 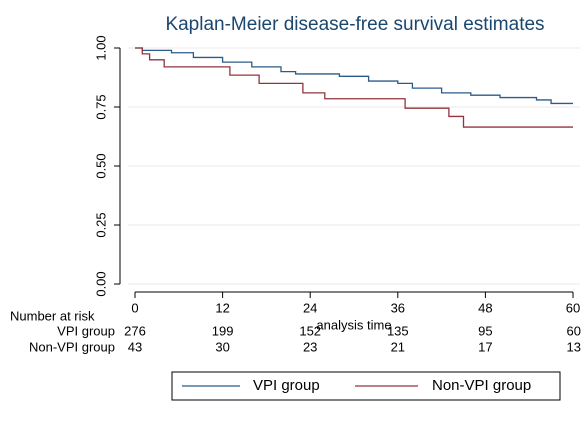 What do you see at coordinates (100, 47) in the screenshot?
I see `y-tick-label: 1.00` at bounding box center [100, 47].